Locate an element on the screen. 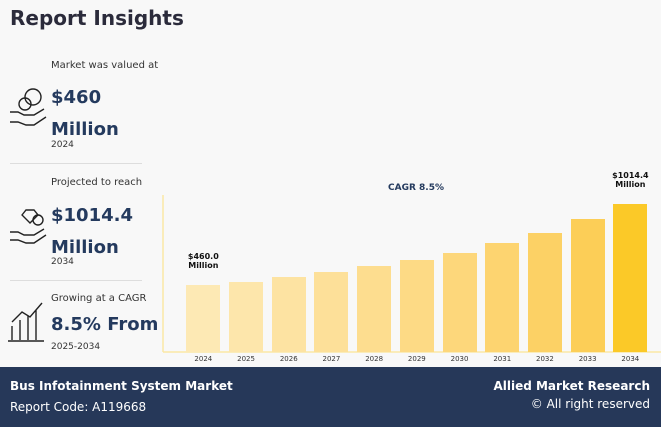 This screenshot has height=427, width=661. stat-value: 8.5% From is located at coordinates (105, 324).